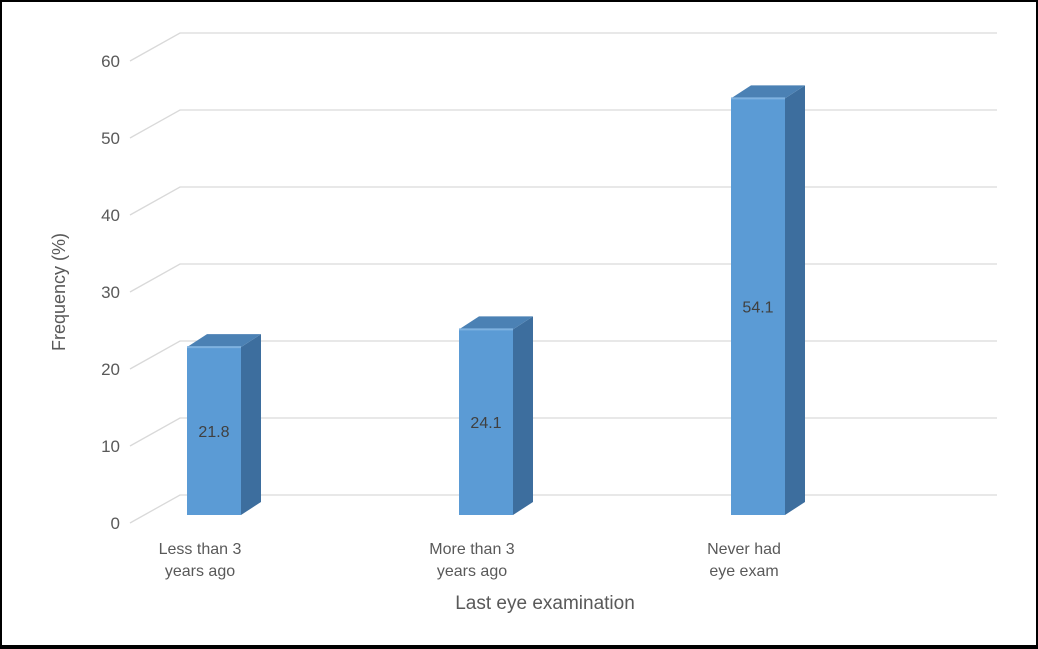  Describe the element at coordinates (110, 61) in the screenshot. I see `y-tick-label: 60` at that location.